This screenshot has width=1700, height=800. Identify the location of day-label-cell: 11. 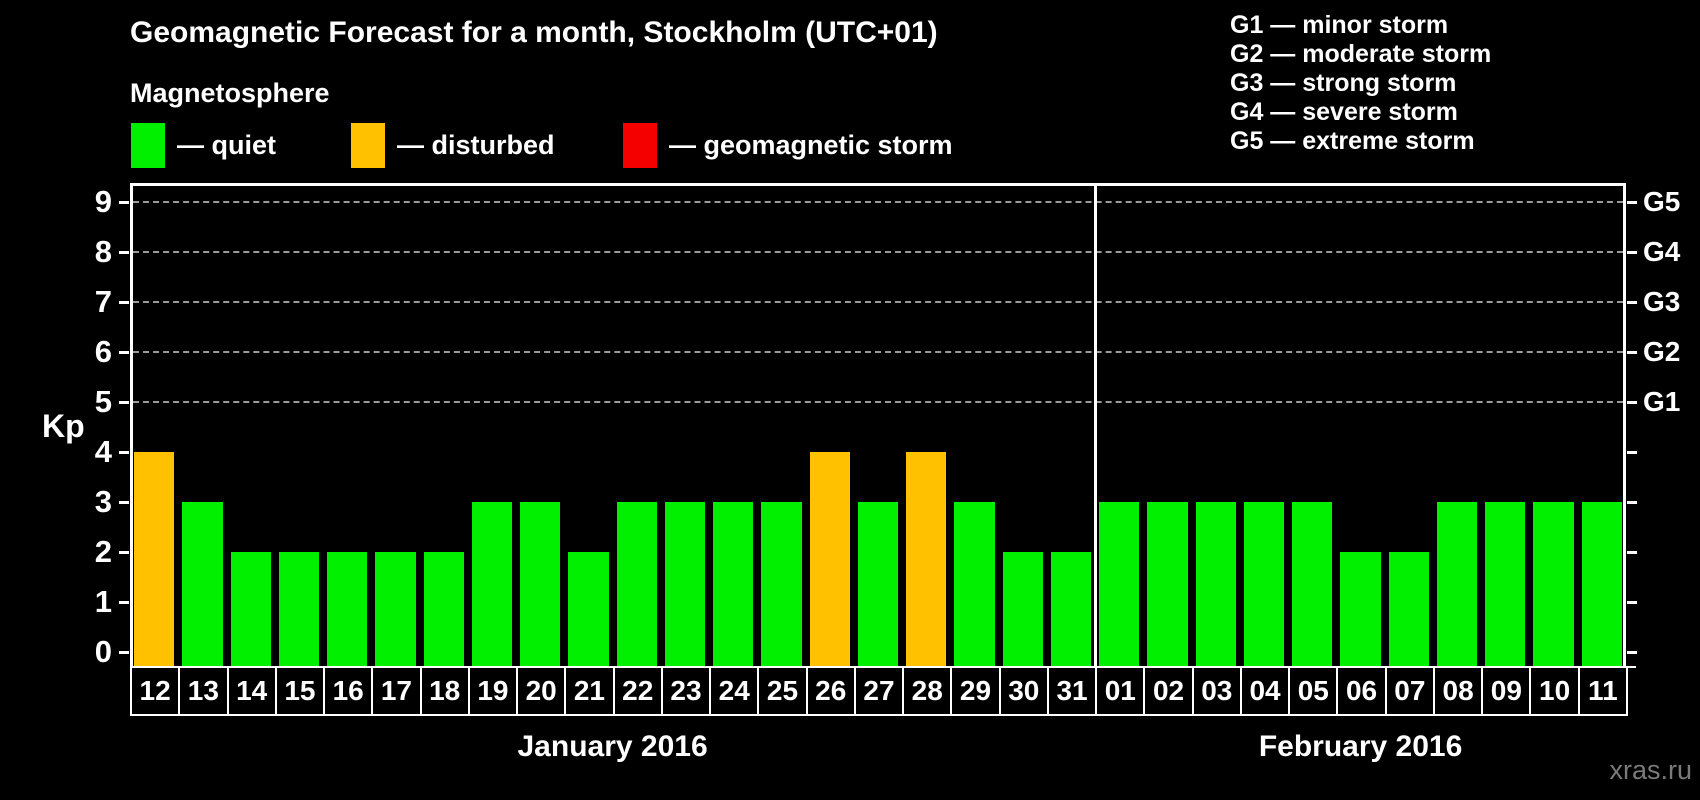
(1602, 692).